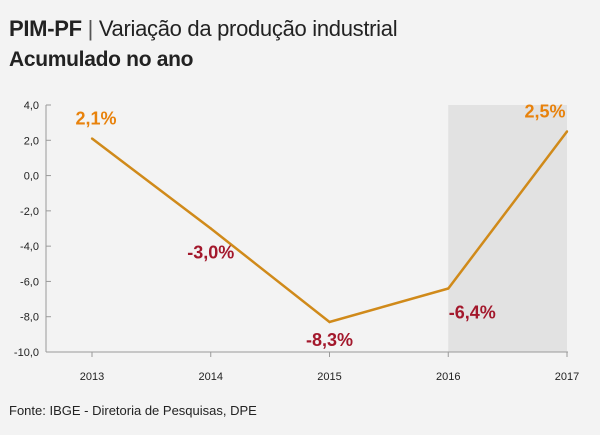 The height and width of the screenshot is (435, 600). What do you see at coordinates (95, 119) in the screenshot?
I see `data-label: 2,1%` at bounding box center [95, 119].